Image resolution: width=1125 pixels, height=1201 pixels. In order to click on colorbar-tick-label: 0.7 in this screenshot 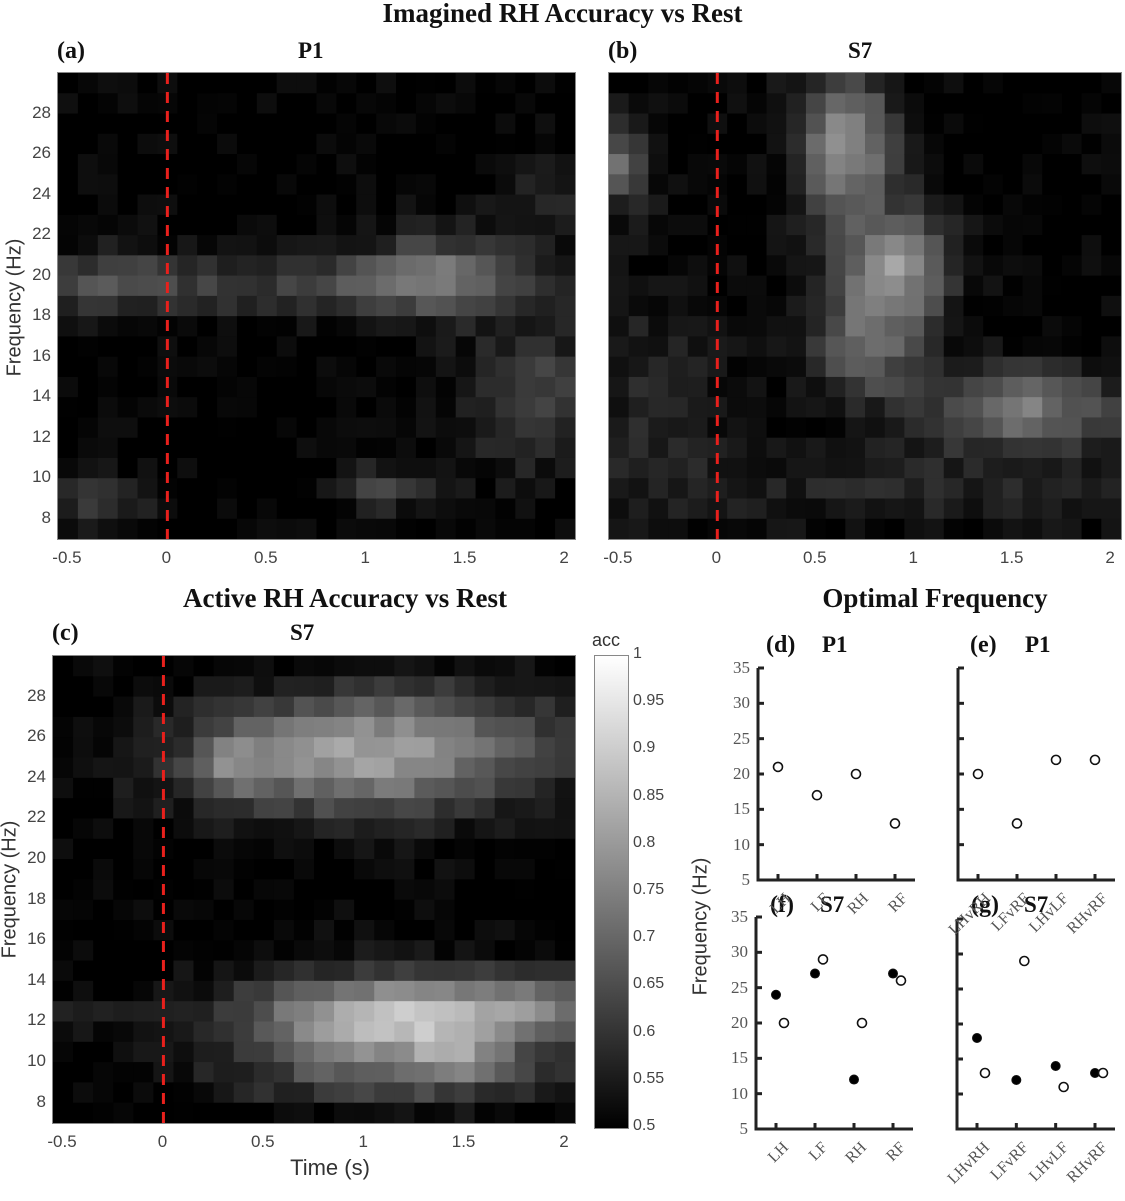, I will do `click(644, 937)`.